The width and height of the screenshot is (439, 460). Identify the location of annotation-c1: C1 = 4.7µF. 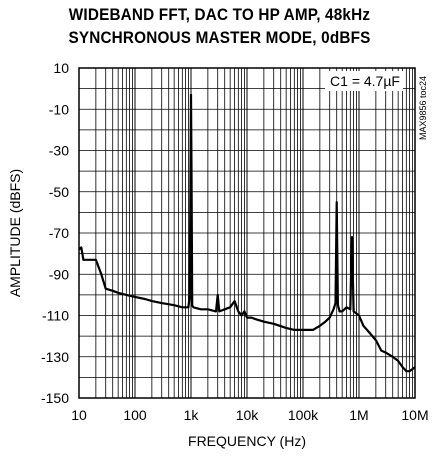
(365, 81).